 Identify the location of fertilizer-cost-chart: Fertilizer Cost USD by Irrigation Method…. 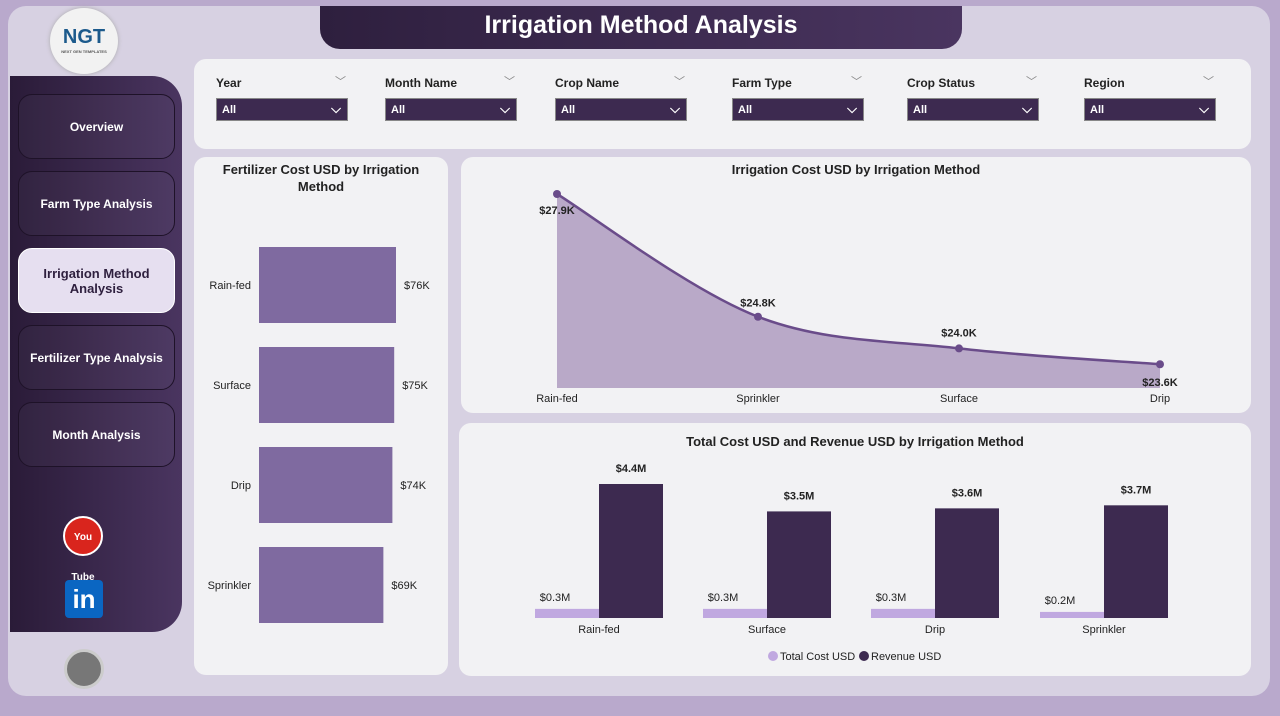
(321, 416).